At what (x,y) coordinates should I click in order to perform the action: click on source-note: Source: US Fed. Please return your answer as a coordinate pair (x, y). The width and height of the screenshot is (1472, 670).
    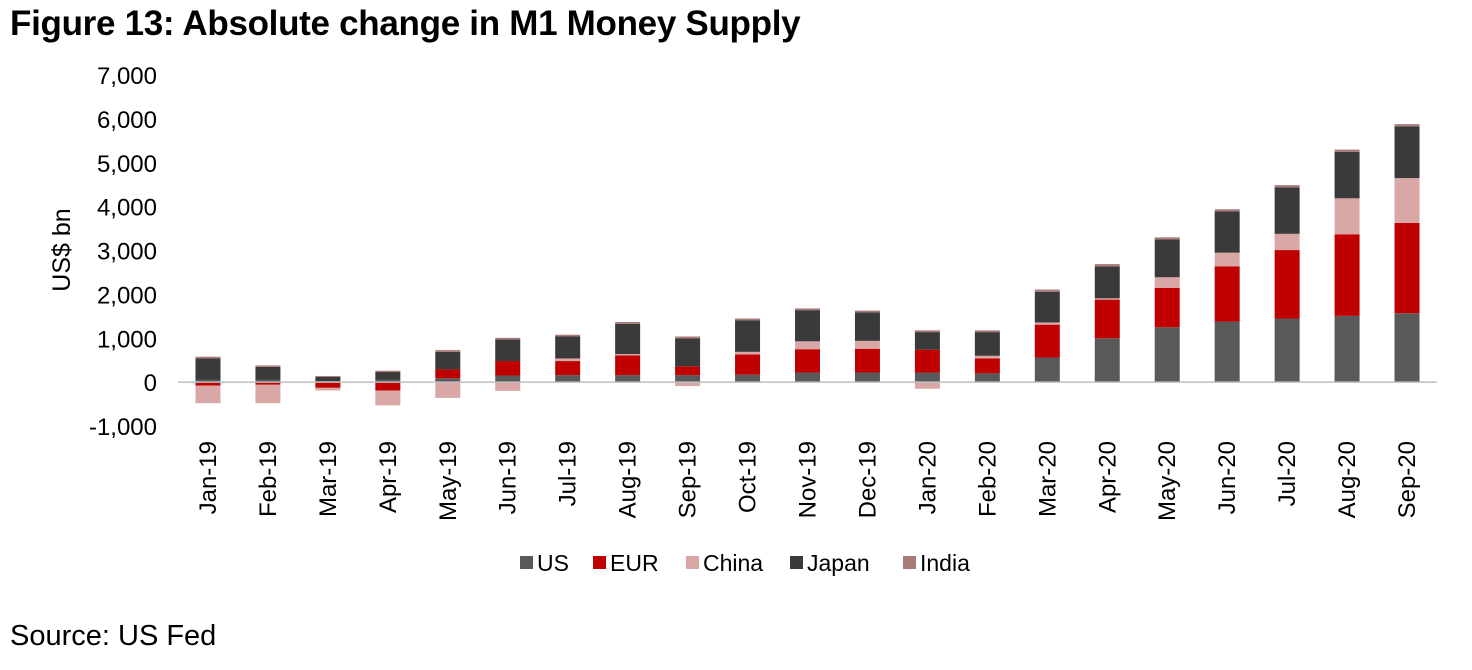
    Looking at the image, I should click on (113, 636).